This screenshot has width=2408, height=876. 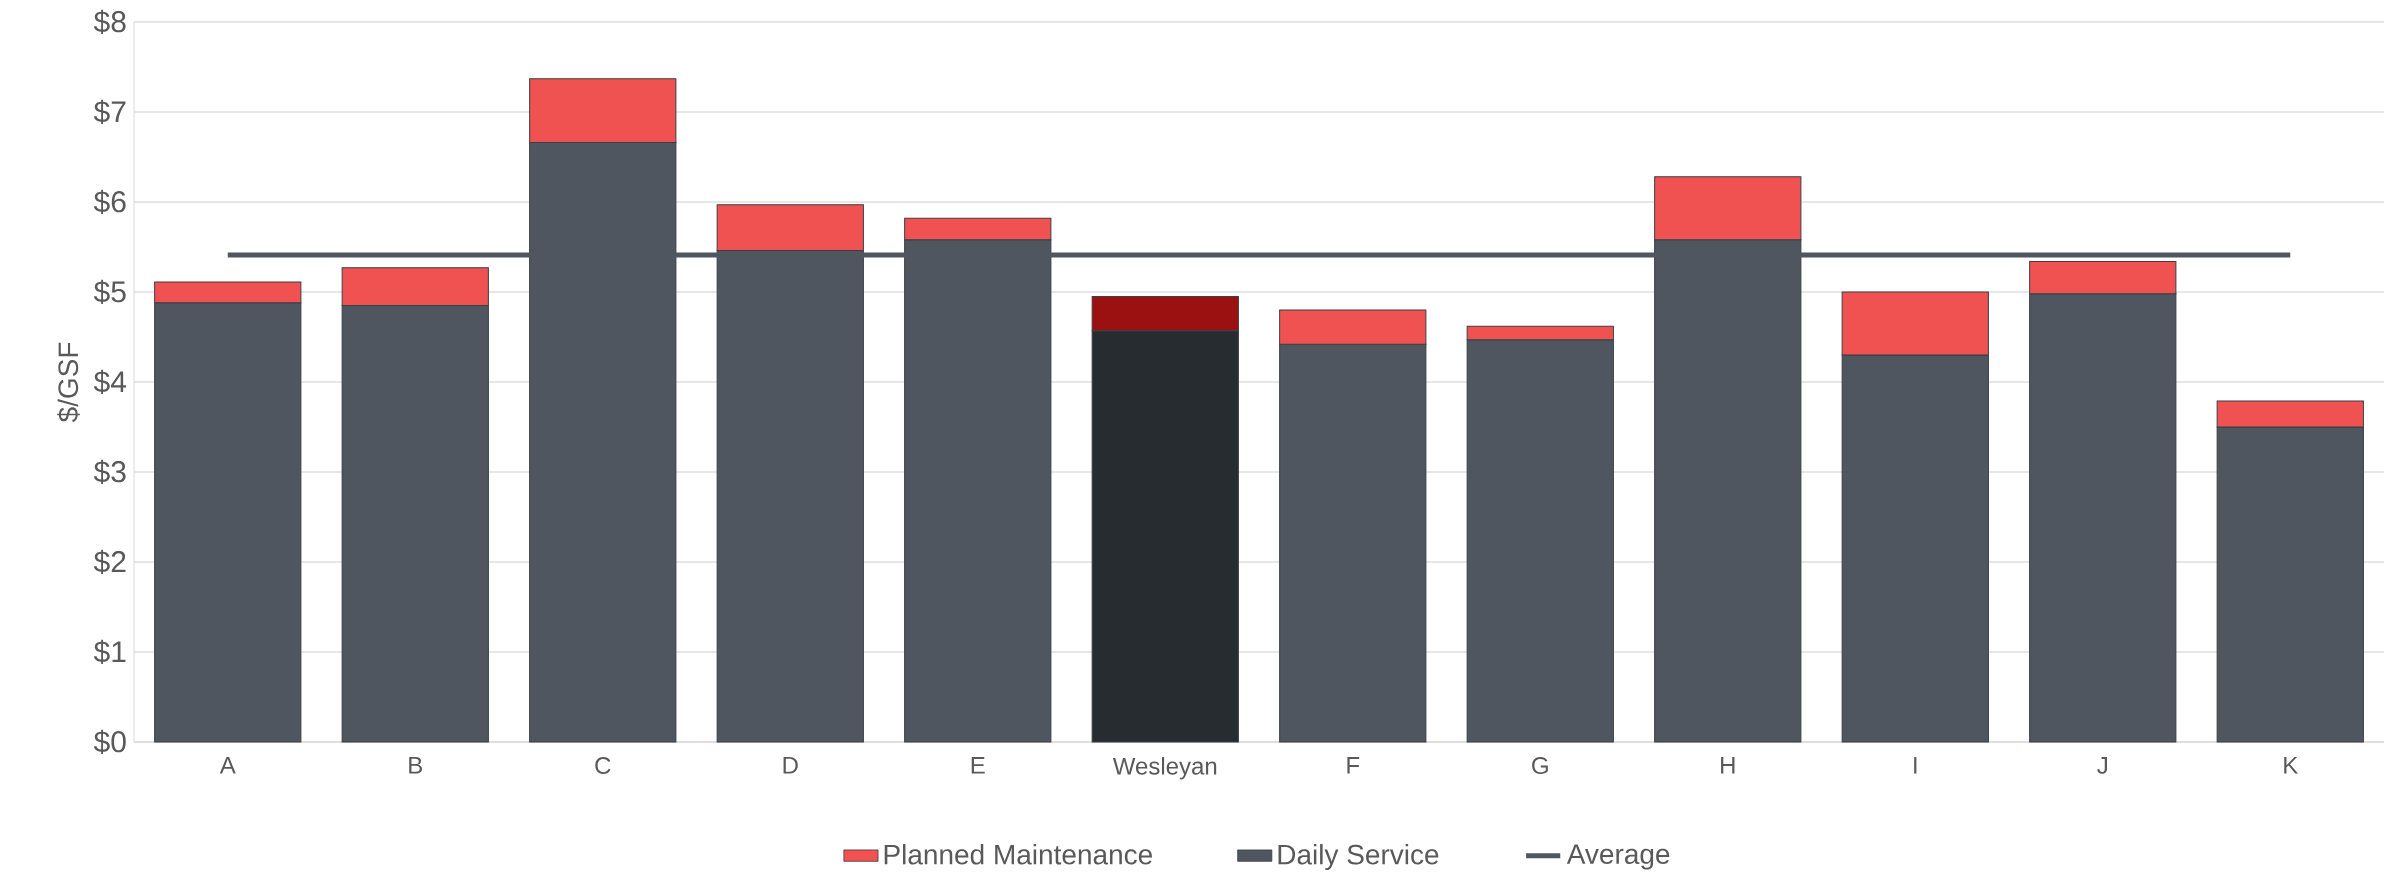 What do you see at coordinates (978, 765) in the screenshot?
I see `x-tick-label: E` at bounding box center [978, 765].